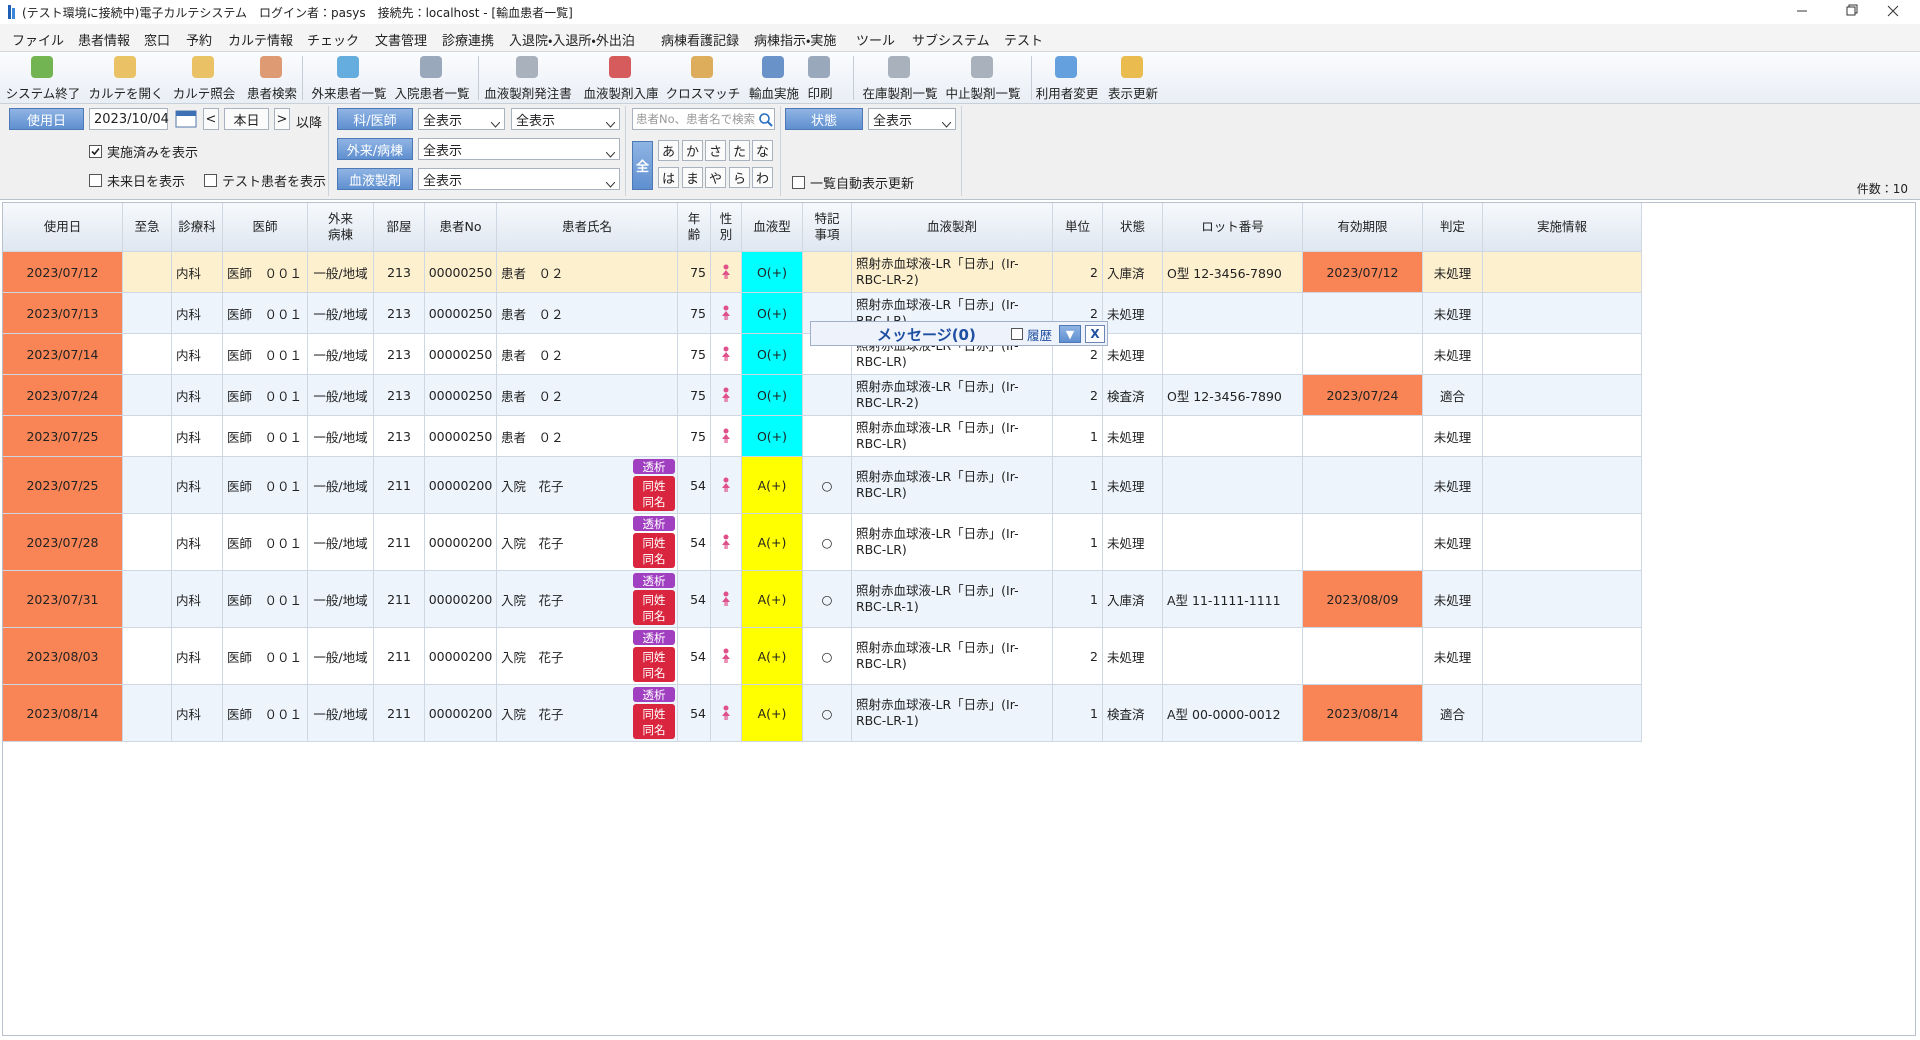  I want to click on status-text: 未処理, so click(1126, 543).